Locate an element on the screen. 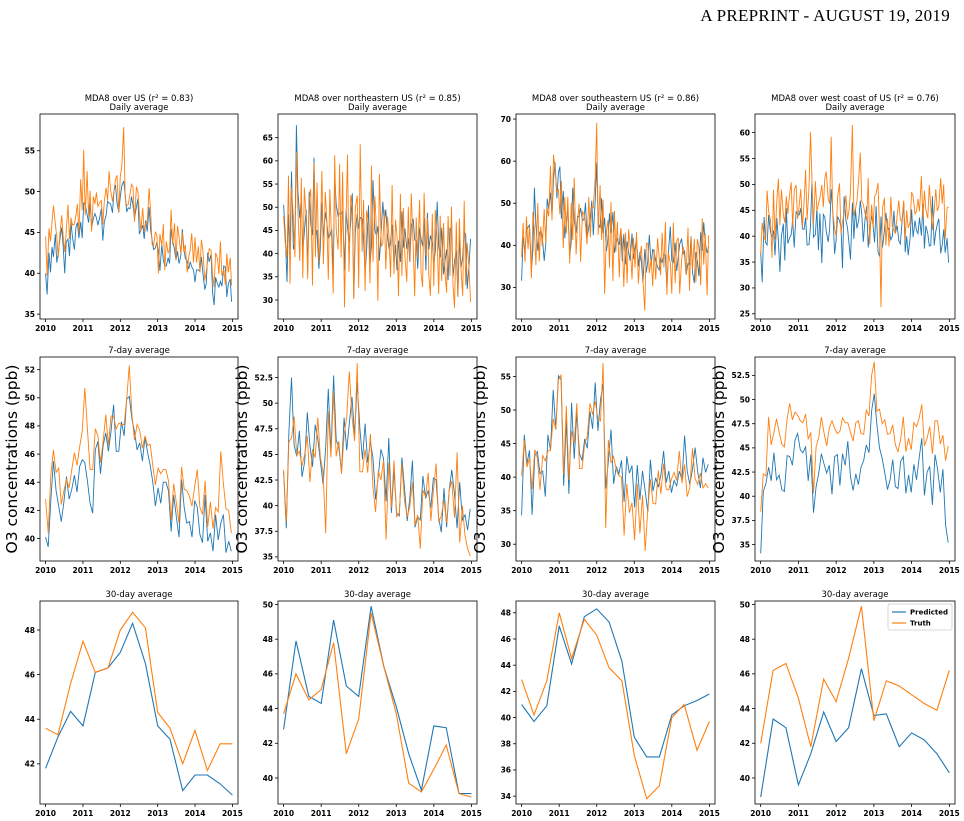 The image size is (964, 821). panel-title: 7-day average is located at coordinates (855, 351).